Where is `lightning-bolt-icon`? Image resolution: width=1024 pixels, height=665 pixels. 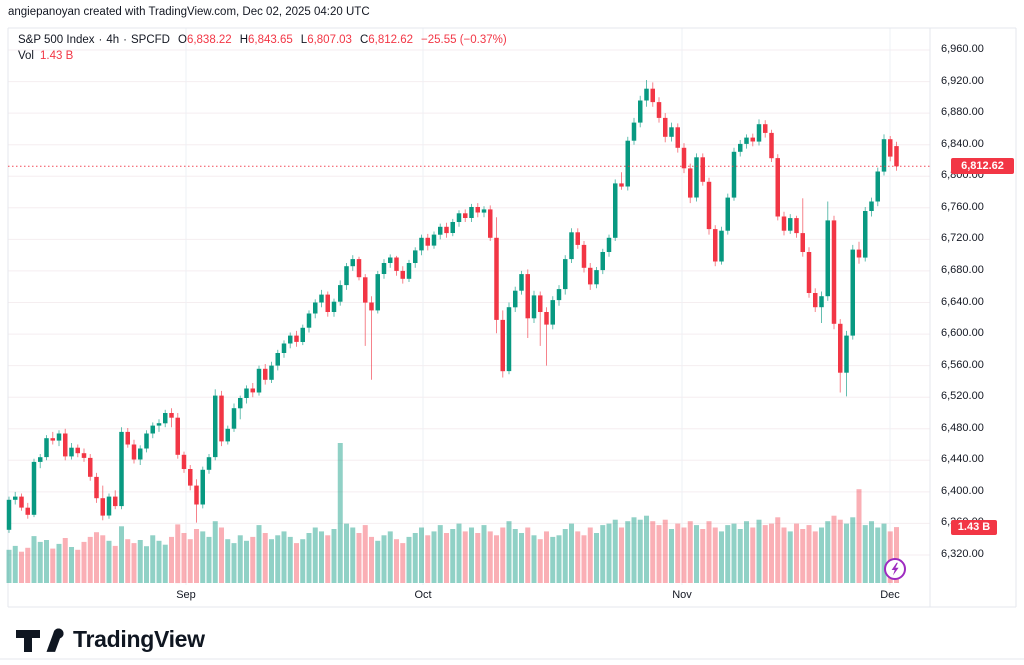
lightning-bolt-icon is located at coordinates (895, 569).